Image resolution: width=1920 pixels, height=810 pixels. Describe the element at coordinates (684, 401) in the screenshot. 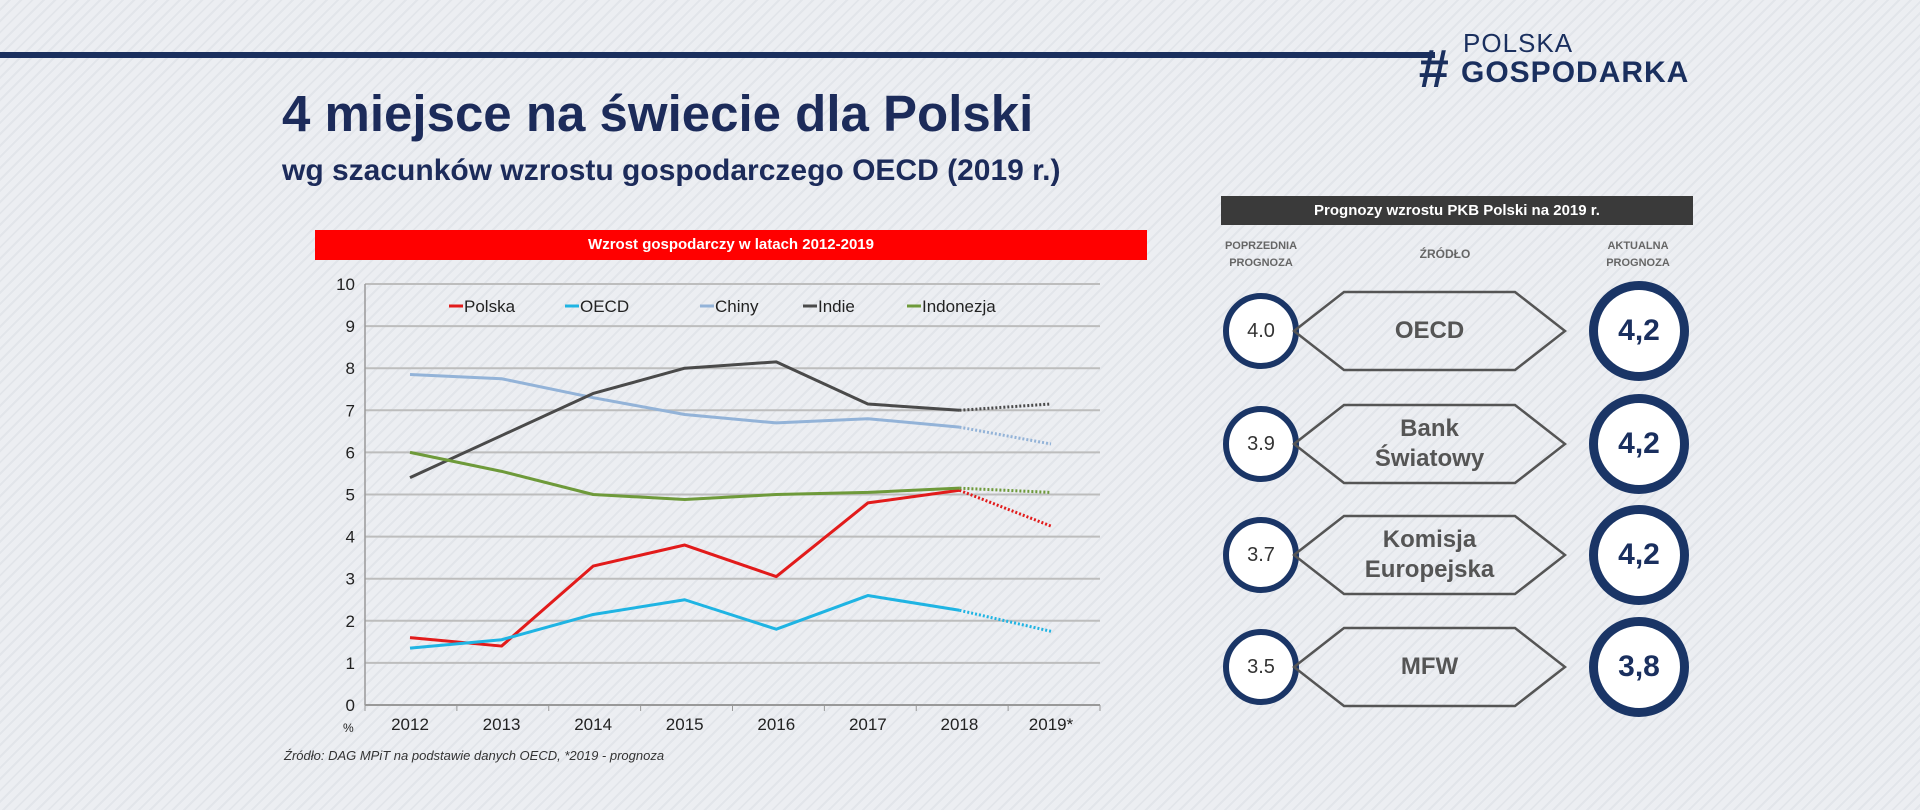

I see `series-line-chiny` at that location.